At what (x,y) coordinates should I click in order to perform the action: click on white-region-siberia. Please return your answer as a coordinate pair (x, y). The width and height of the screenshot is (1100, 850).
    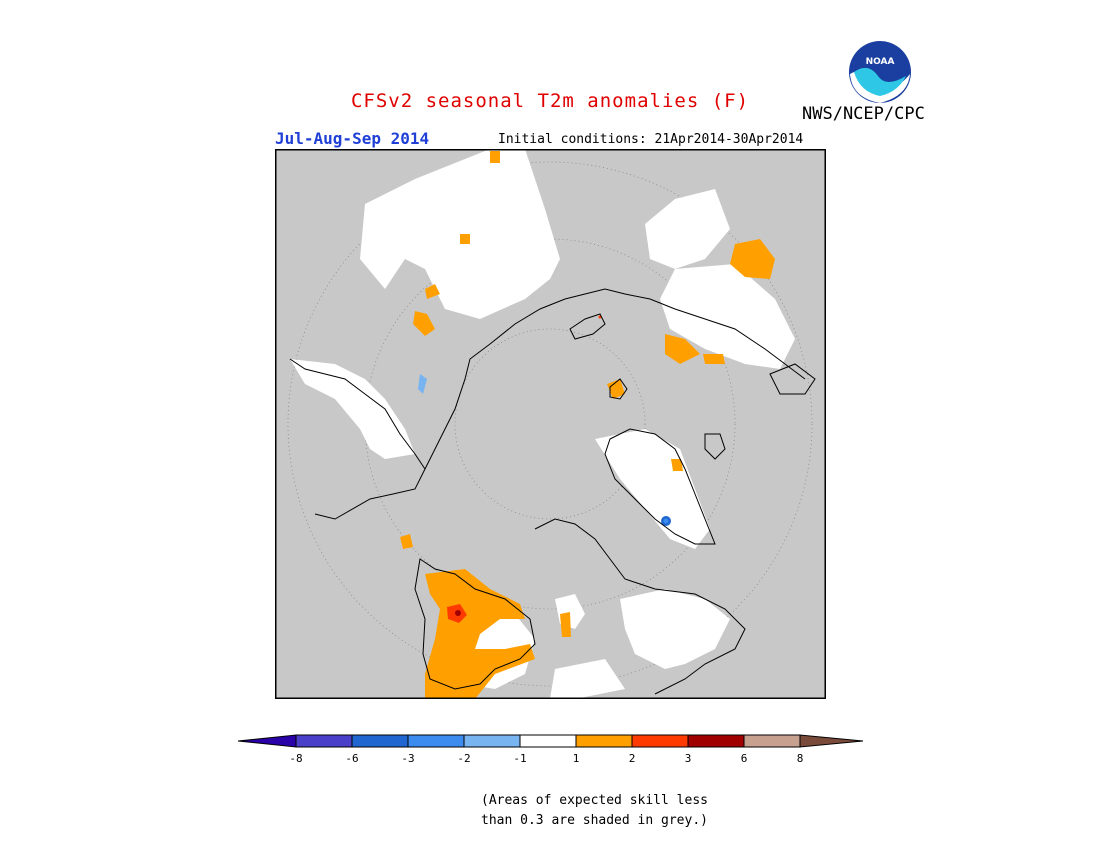
    Looking at the image, I should click on (727, 316).